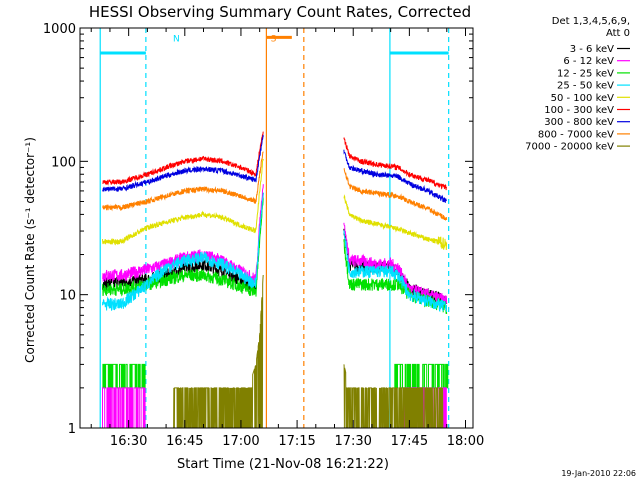  I want to click on legend-header: Att 0, so click(618, 33).